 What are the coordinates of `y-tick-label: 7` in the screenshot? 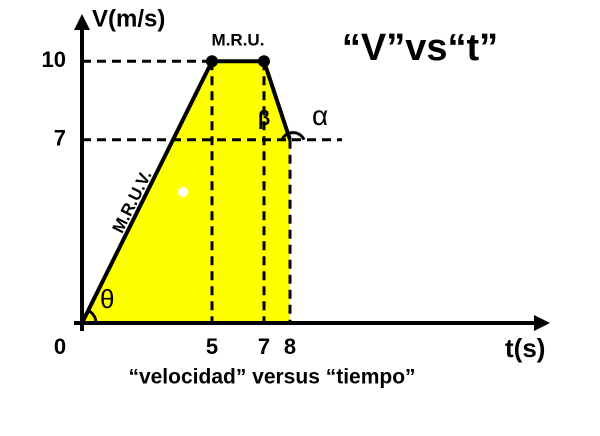 It's located at (60, 138).